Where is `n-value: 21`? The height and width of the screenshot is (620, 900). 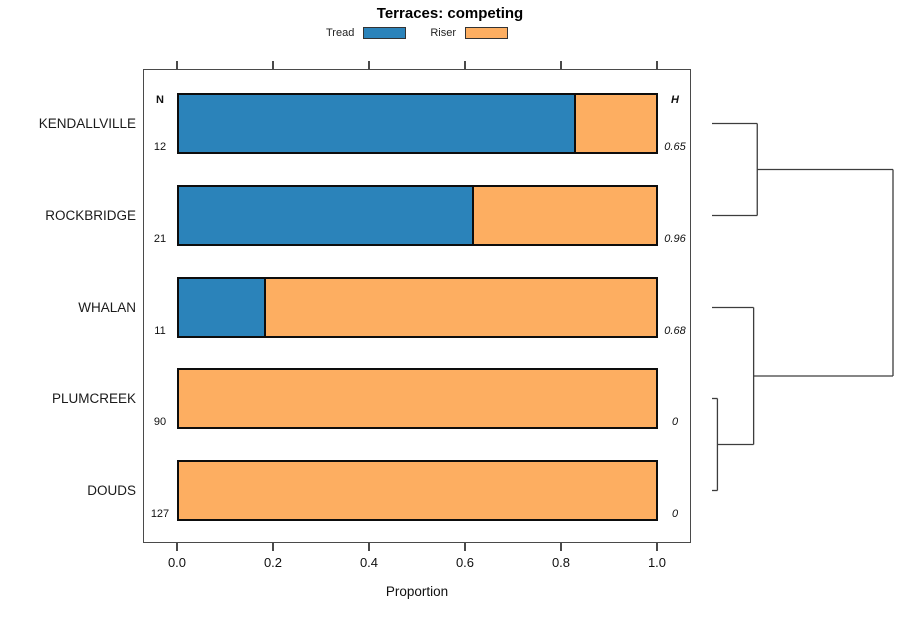
n-value: 21 is located at coordinates (160, 238).